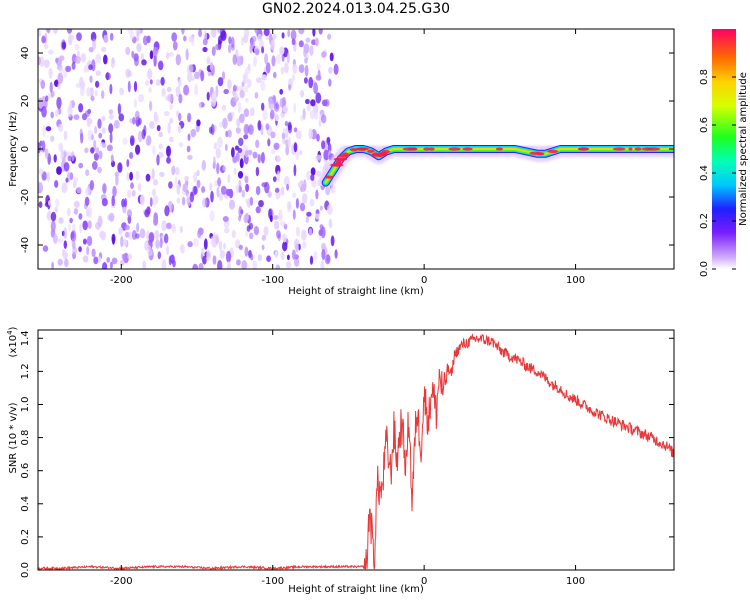 This screenshot has width=750, height=600. I want to click on y-tick-label: 0.8, so click(25, 438).